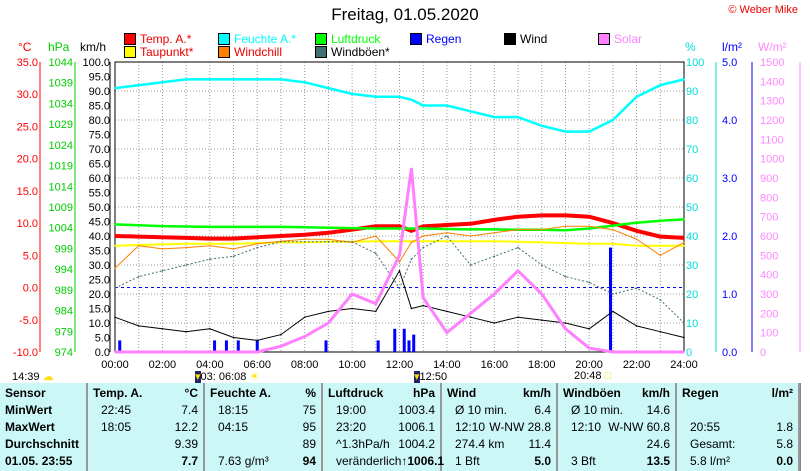 The height and width of the screenshot is (471, 810). I want to click on x-tick-label: 18:00, so click(542, 365).